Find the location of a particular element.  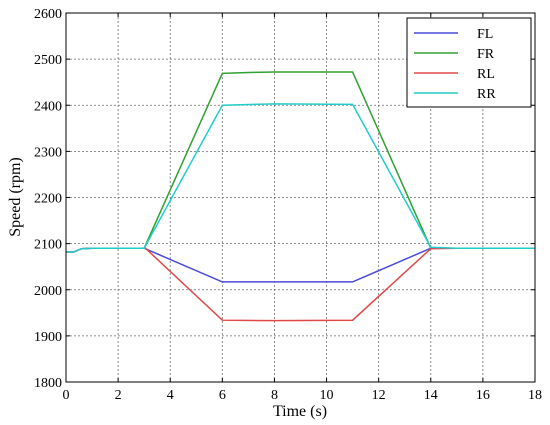

y-tick-label: 2200 is located at coordinates (48, 199).